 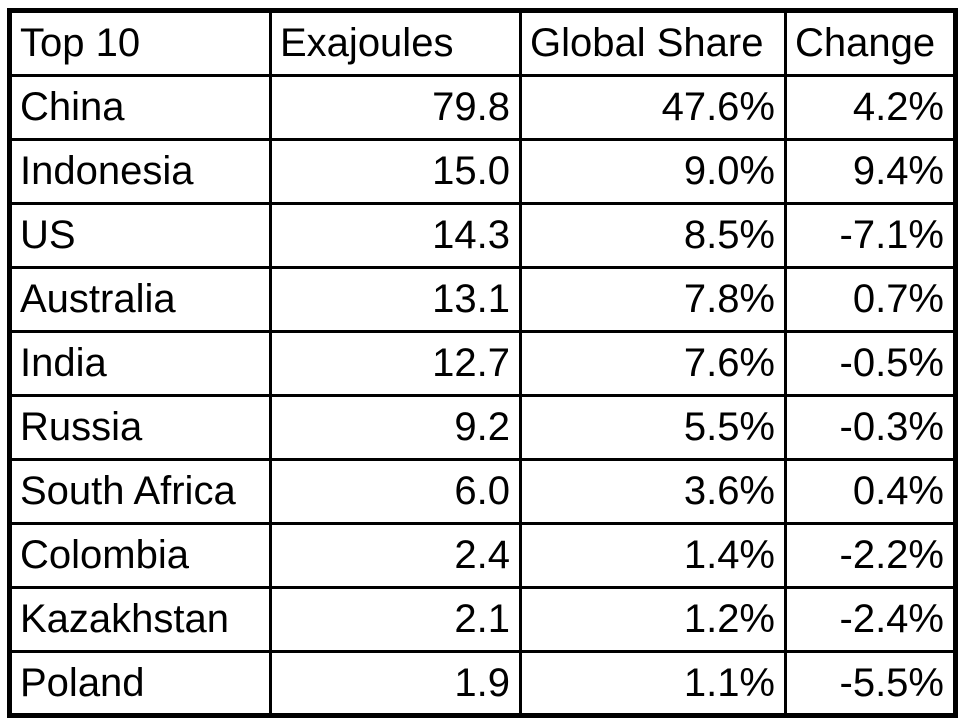 What do you see at coordinates (870, 491) in the screenshot?
I see `cell-change: 0.4%` at bounding box center [870, 491].